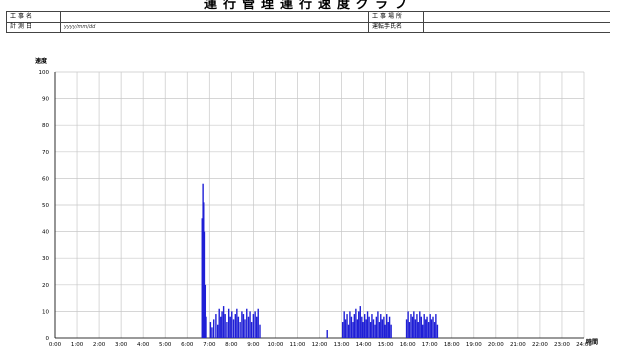 The width and height of the screenshot is (617, 354). I want to click on x-tick-label: 17:00, so click(430, 345).